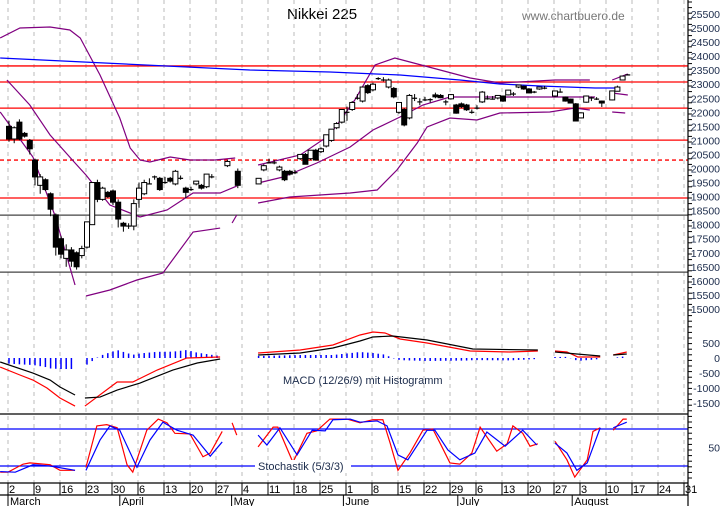 This screenshot has width=723, height=506. What do you see at coordinates (705, 296) in the screenshot?
I see `price-tick-label: 15500` at bounding box center [705, 296].